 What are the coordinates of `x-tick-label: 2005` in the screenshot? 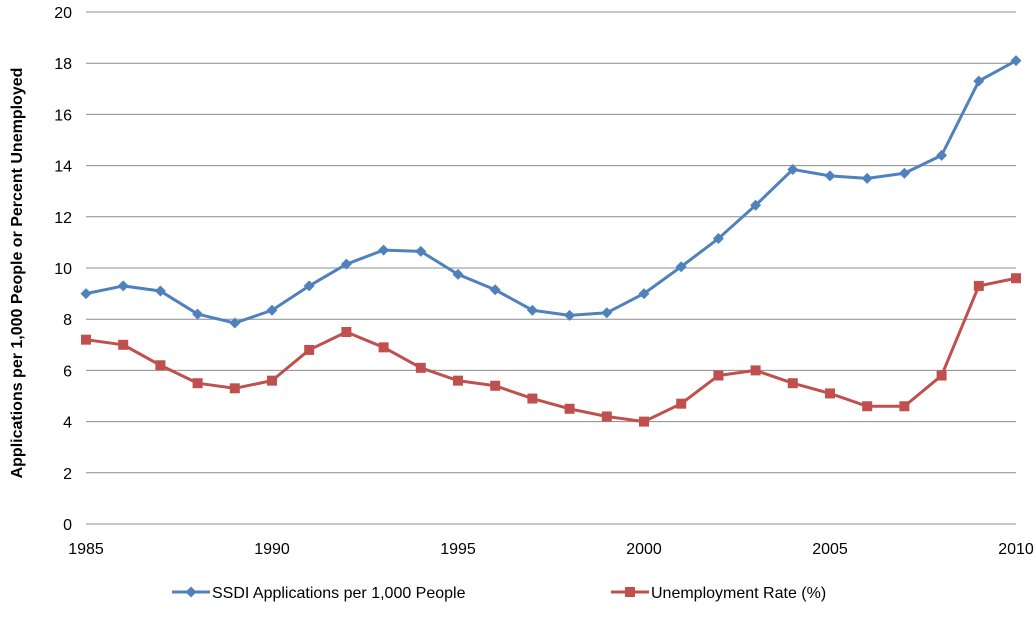 It's located at (830, 549).